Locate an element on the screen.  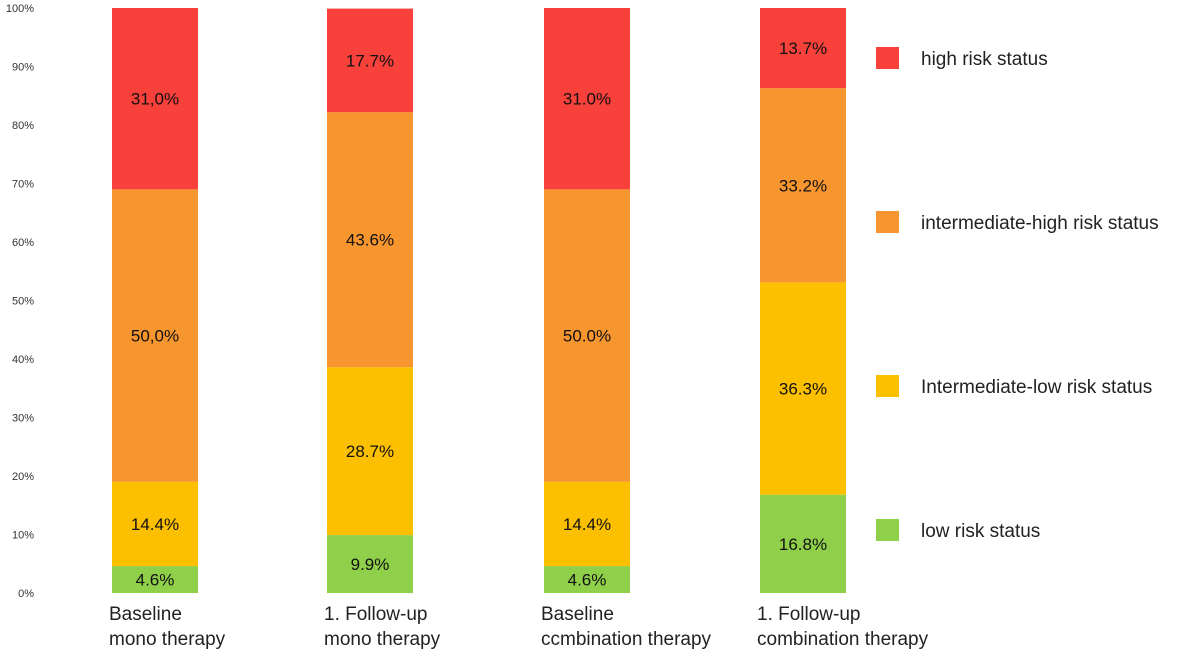
y-tick-label: 80% is located at coordinates (23, 126).